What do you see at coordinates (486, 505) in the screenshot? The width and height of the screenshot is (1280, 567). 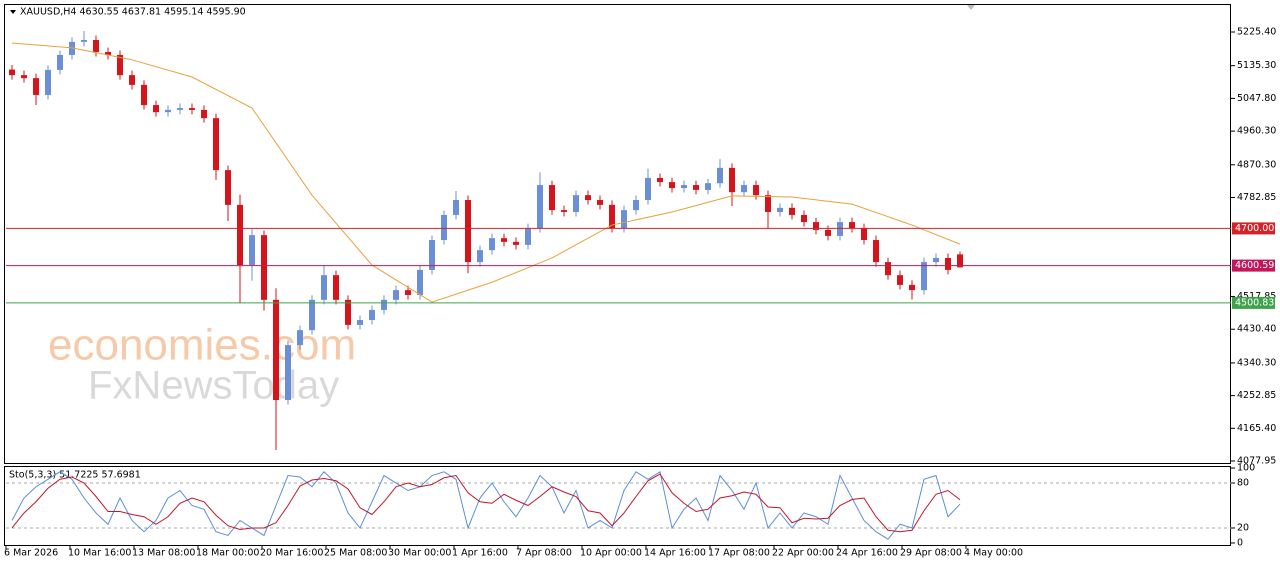 I see `stochastic-line` at bounding box center [486, 505].